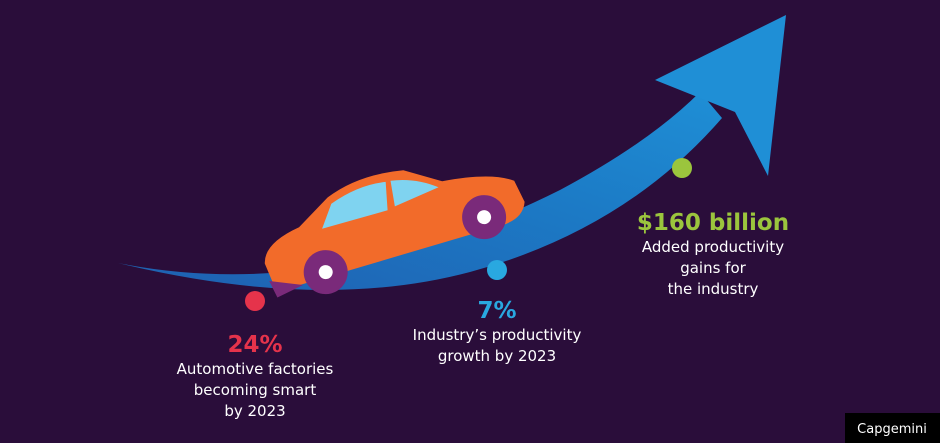 The width and height of the screenshot is (940, 443). I want to click on stat-text: Added productivity, so click(713, 247).